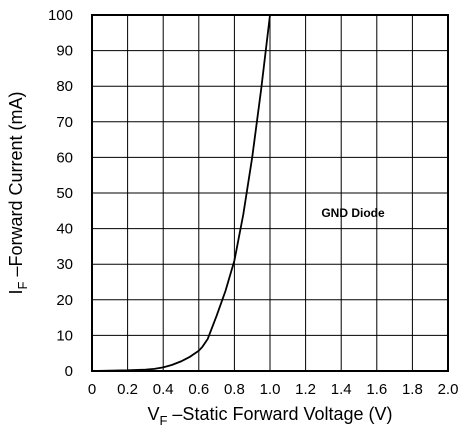  Describe the element at coordinates (353, 213) in the screenshot. I see `annotation-label: GND Diode` at that location.